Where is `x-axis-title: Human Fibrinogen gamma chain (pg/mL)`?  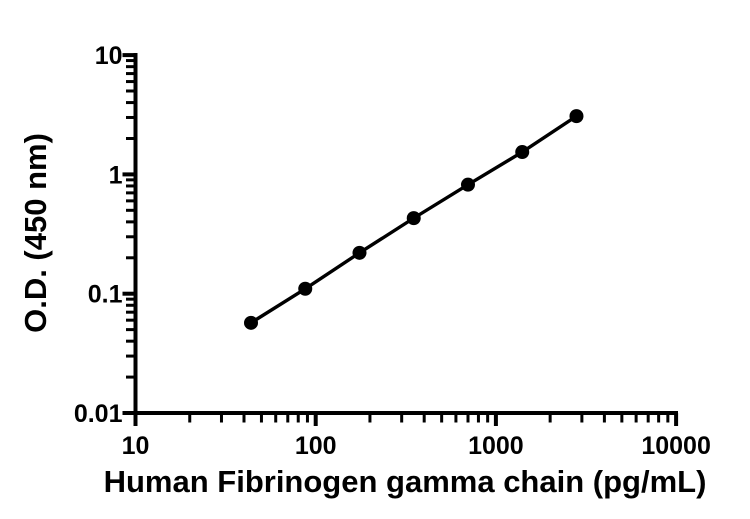
x-axis-title: Human Fibrinogen gamma chain (pg/mL) is located at coordinates (405, 481).